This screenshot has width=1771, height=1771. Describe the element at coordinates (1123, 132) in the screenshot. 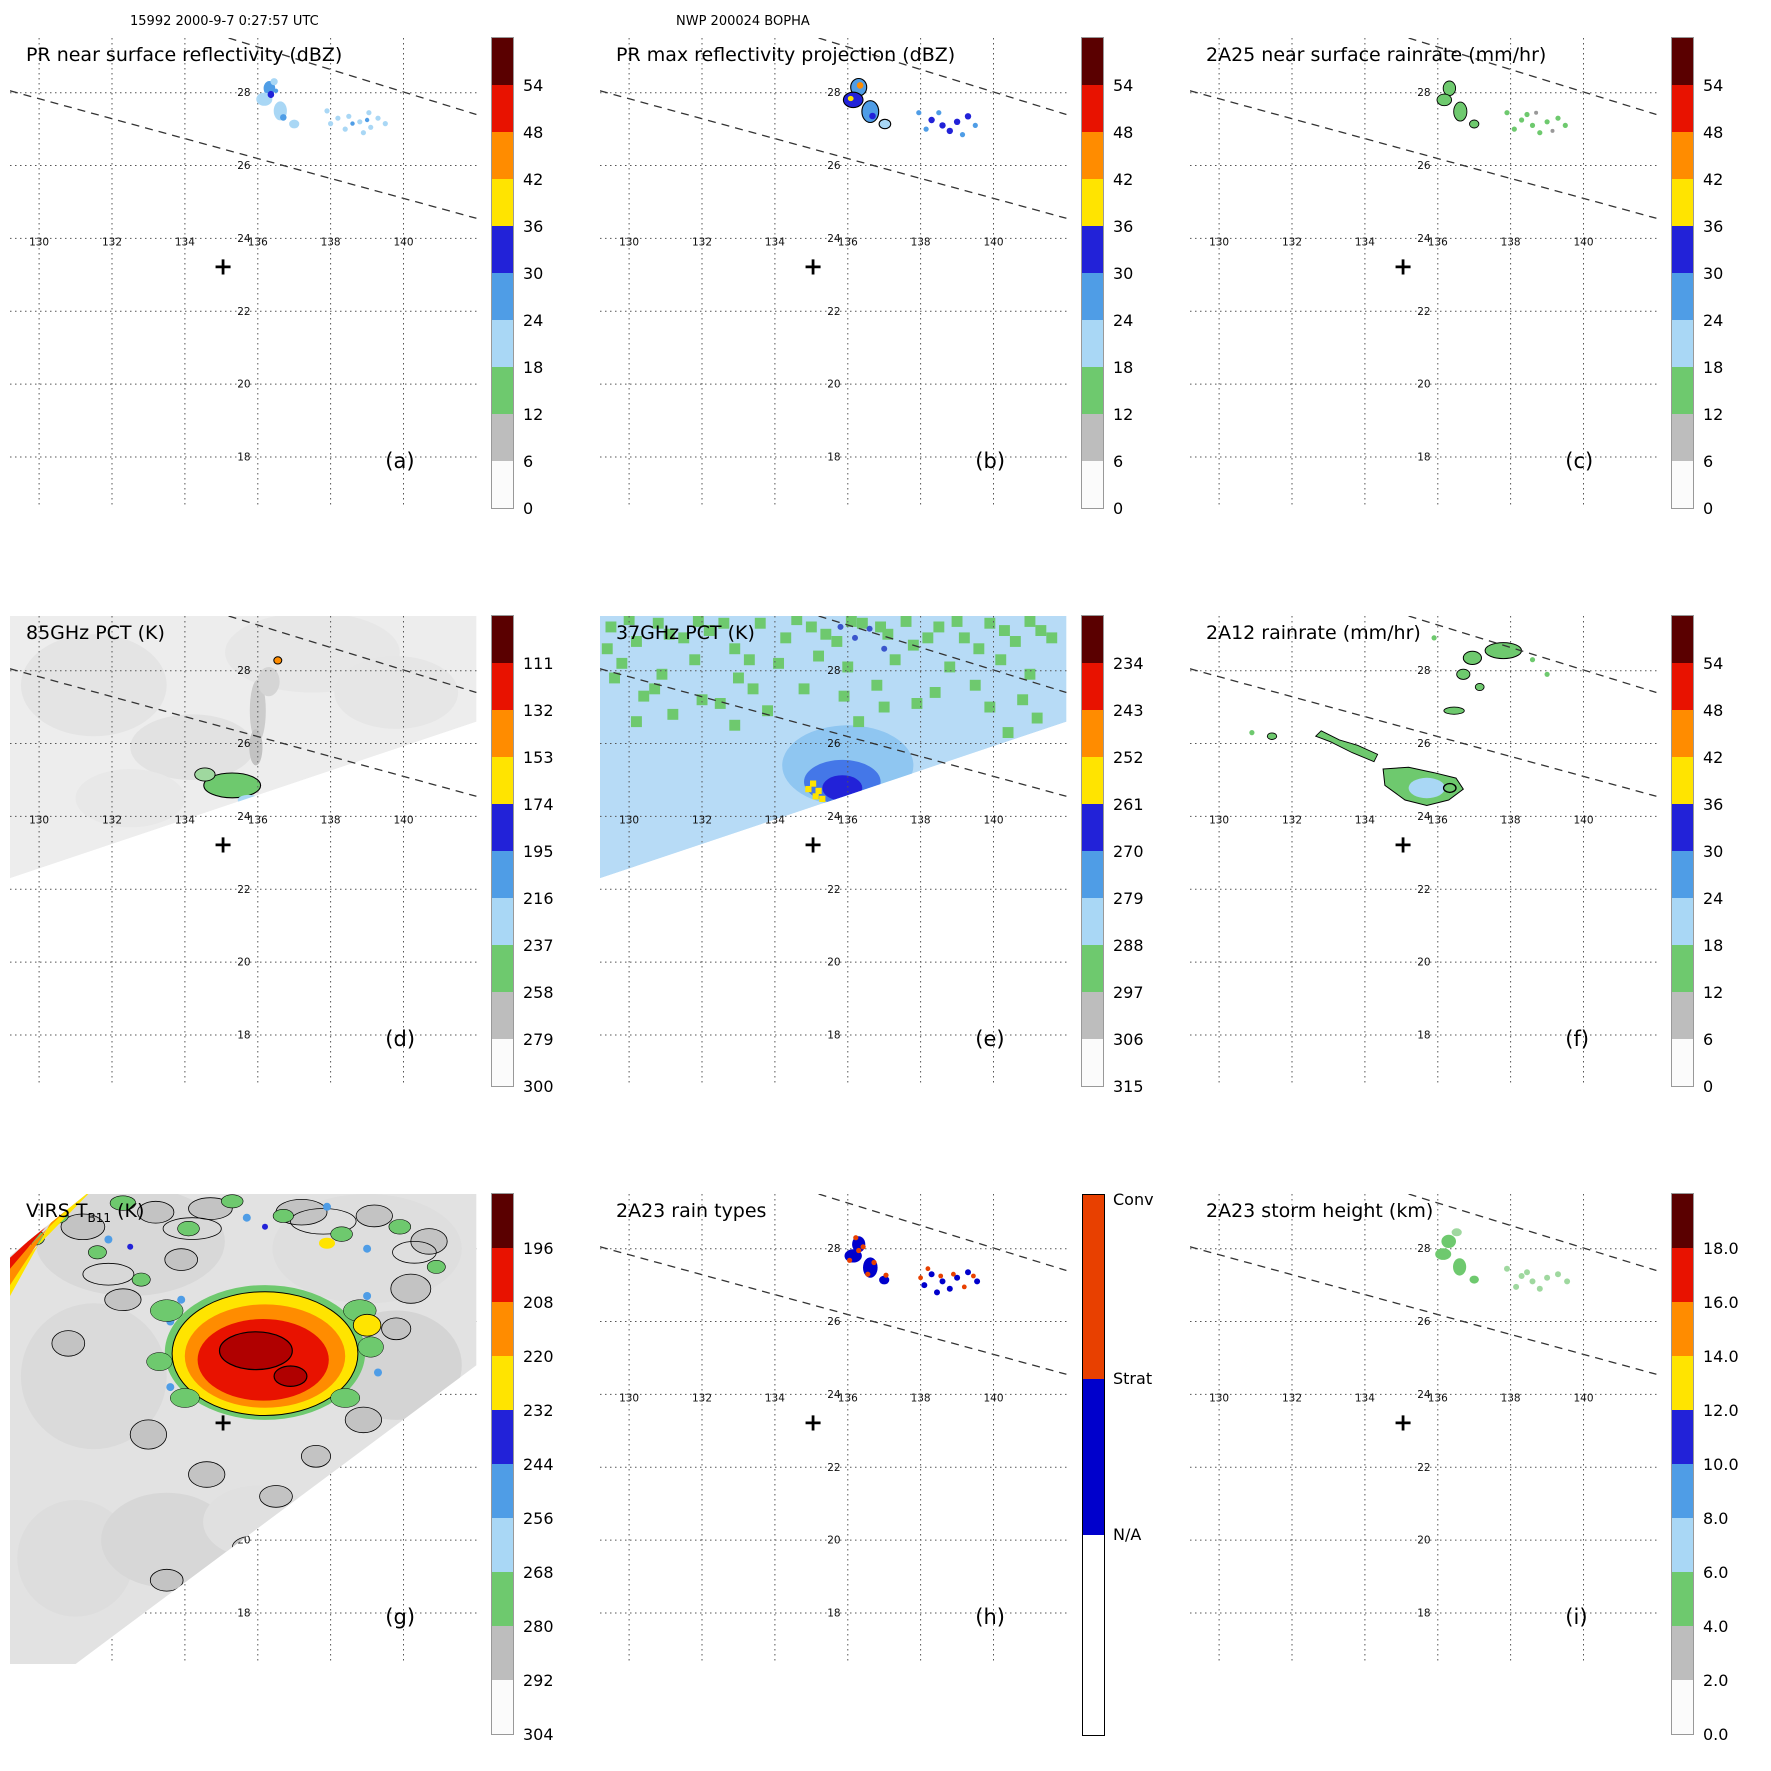

I see `colorbar-tick-label: 48` at that location.